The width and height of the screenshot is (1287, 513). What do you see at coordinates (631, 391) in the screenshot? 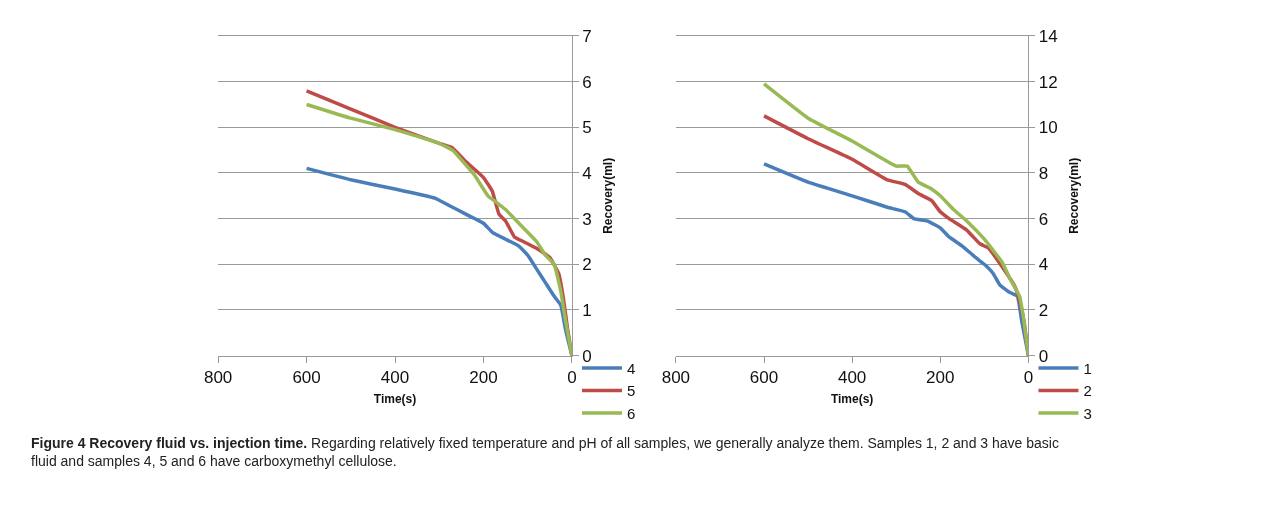
I see `legend-label: 5` at bounding box center [631, 391].